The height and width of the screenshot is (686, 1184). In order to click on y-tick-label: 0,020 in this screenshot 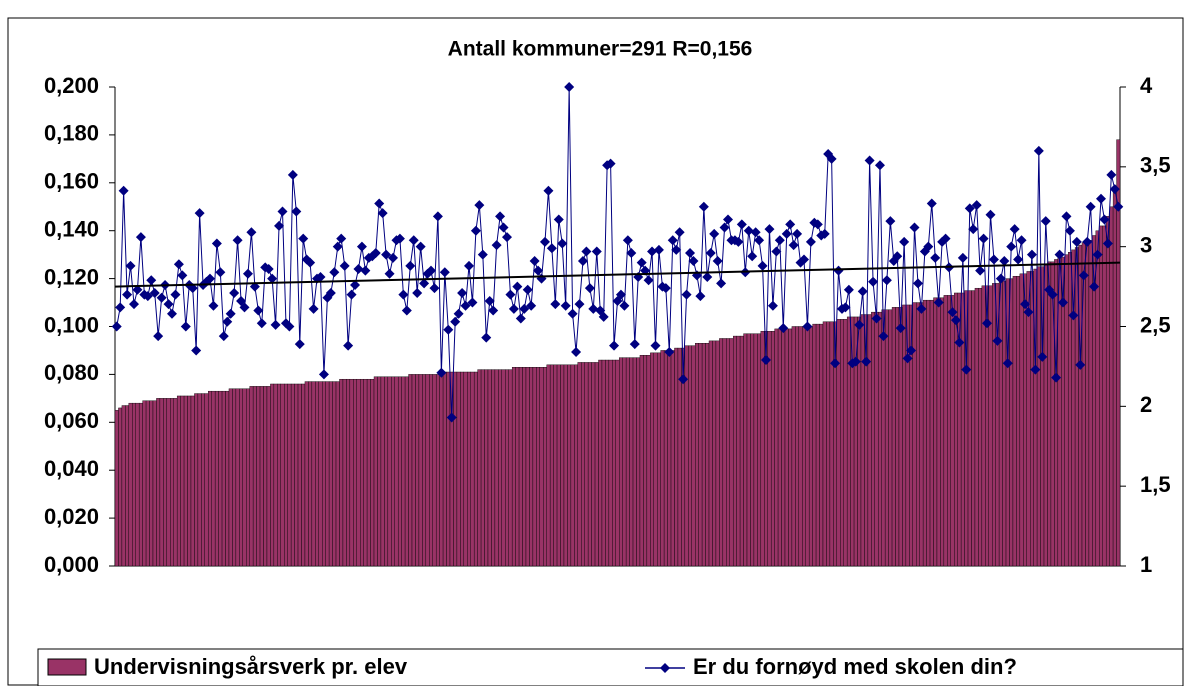, I will do `click(71, 516)`.